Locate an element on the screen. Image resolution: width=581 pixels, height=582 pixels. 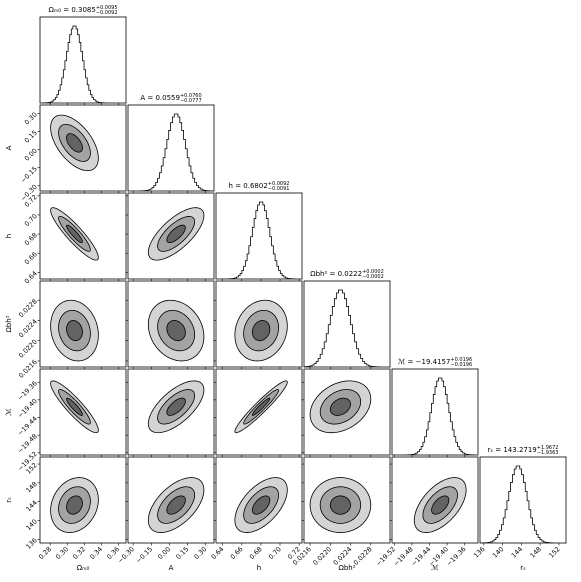
y-tick-label: 0.0216 is located at coordinates (28, 369).